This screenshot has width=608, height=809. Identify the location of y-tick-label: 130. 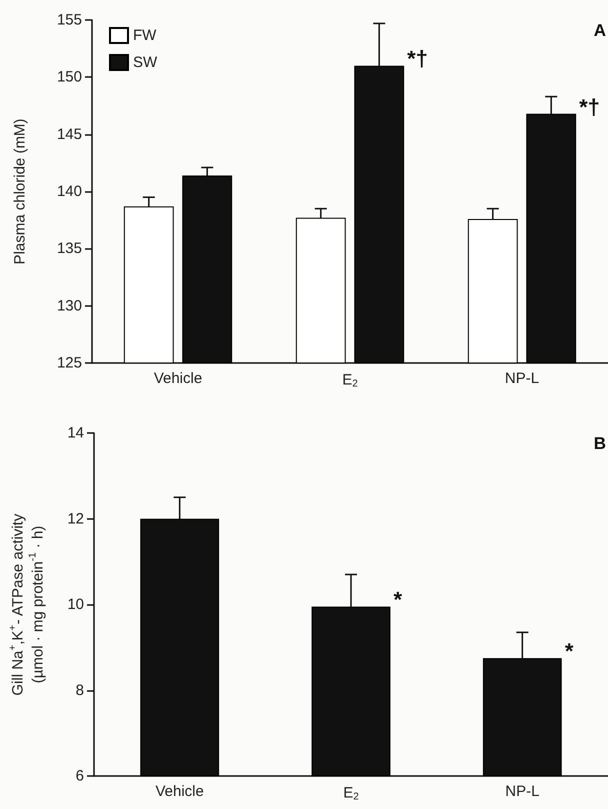
(69, 305).